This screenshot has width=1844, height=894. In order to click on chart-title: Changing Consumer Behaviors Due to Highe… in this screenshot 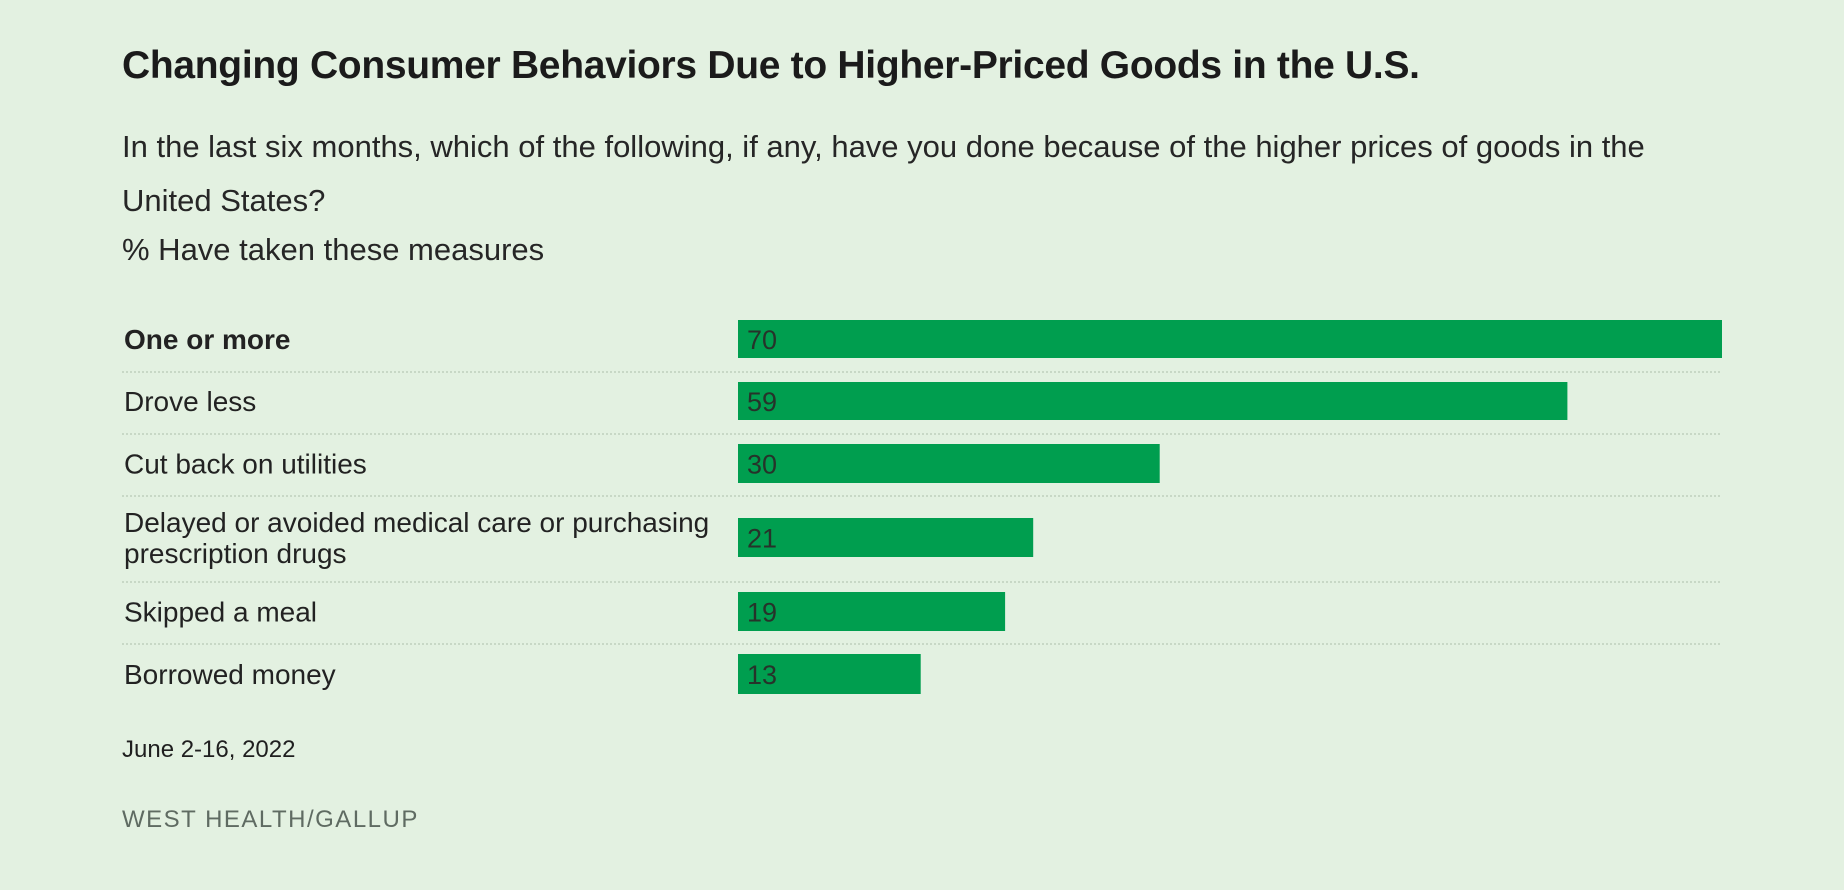, I will do `click(771, 65)`.